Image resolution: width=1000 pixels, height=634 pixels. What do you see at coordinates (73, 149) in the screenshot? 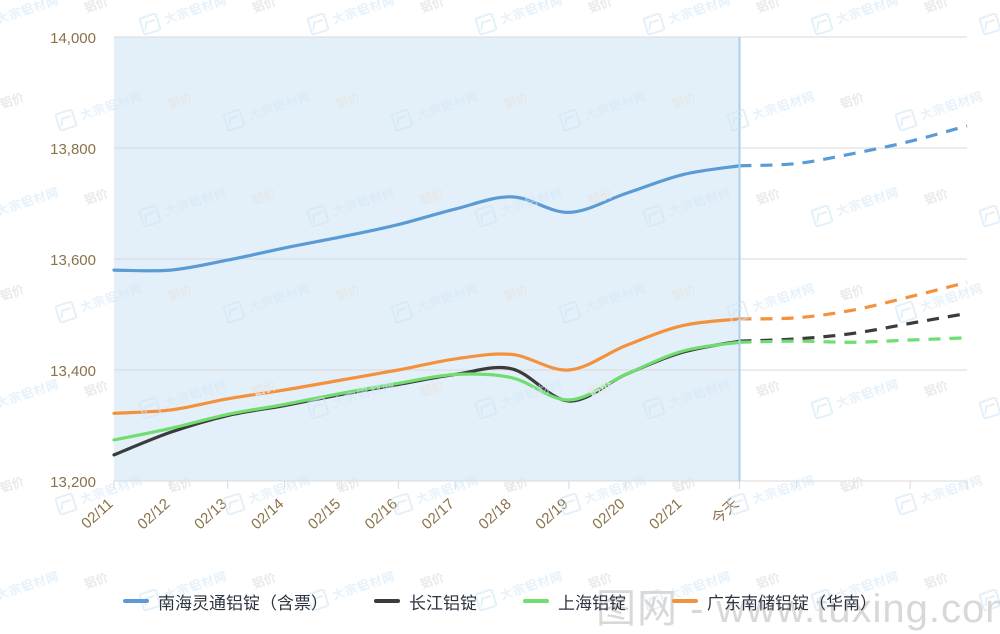
I see `y-tick-label-3: 13,800` at bounding box center [73, 149].